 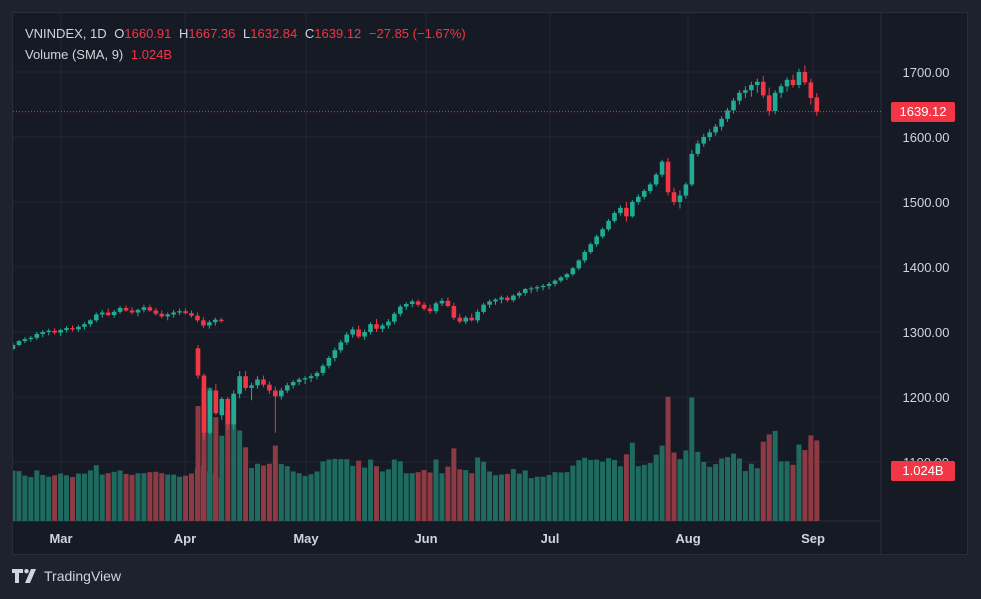 What do you see at coordinates (926, 332) in the screenshot?
I see `y-tick-label: 1300.00` at bounding box center [926, 332].